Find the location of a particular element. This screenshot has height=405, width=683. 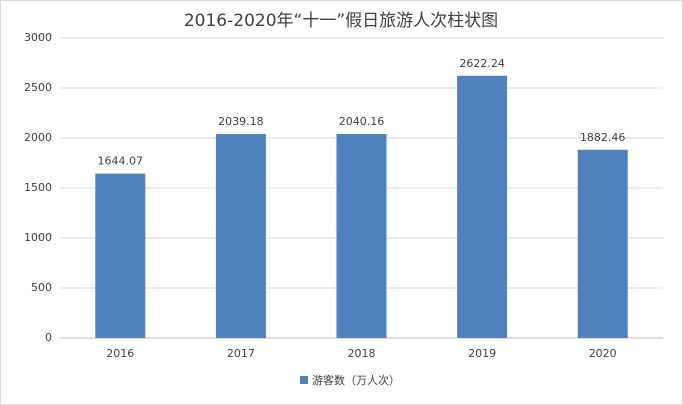

data-label: 1882.46 is located at coordinates (603, 137).